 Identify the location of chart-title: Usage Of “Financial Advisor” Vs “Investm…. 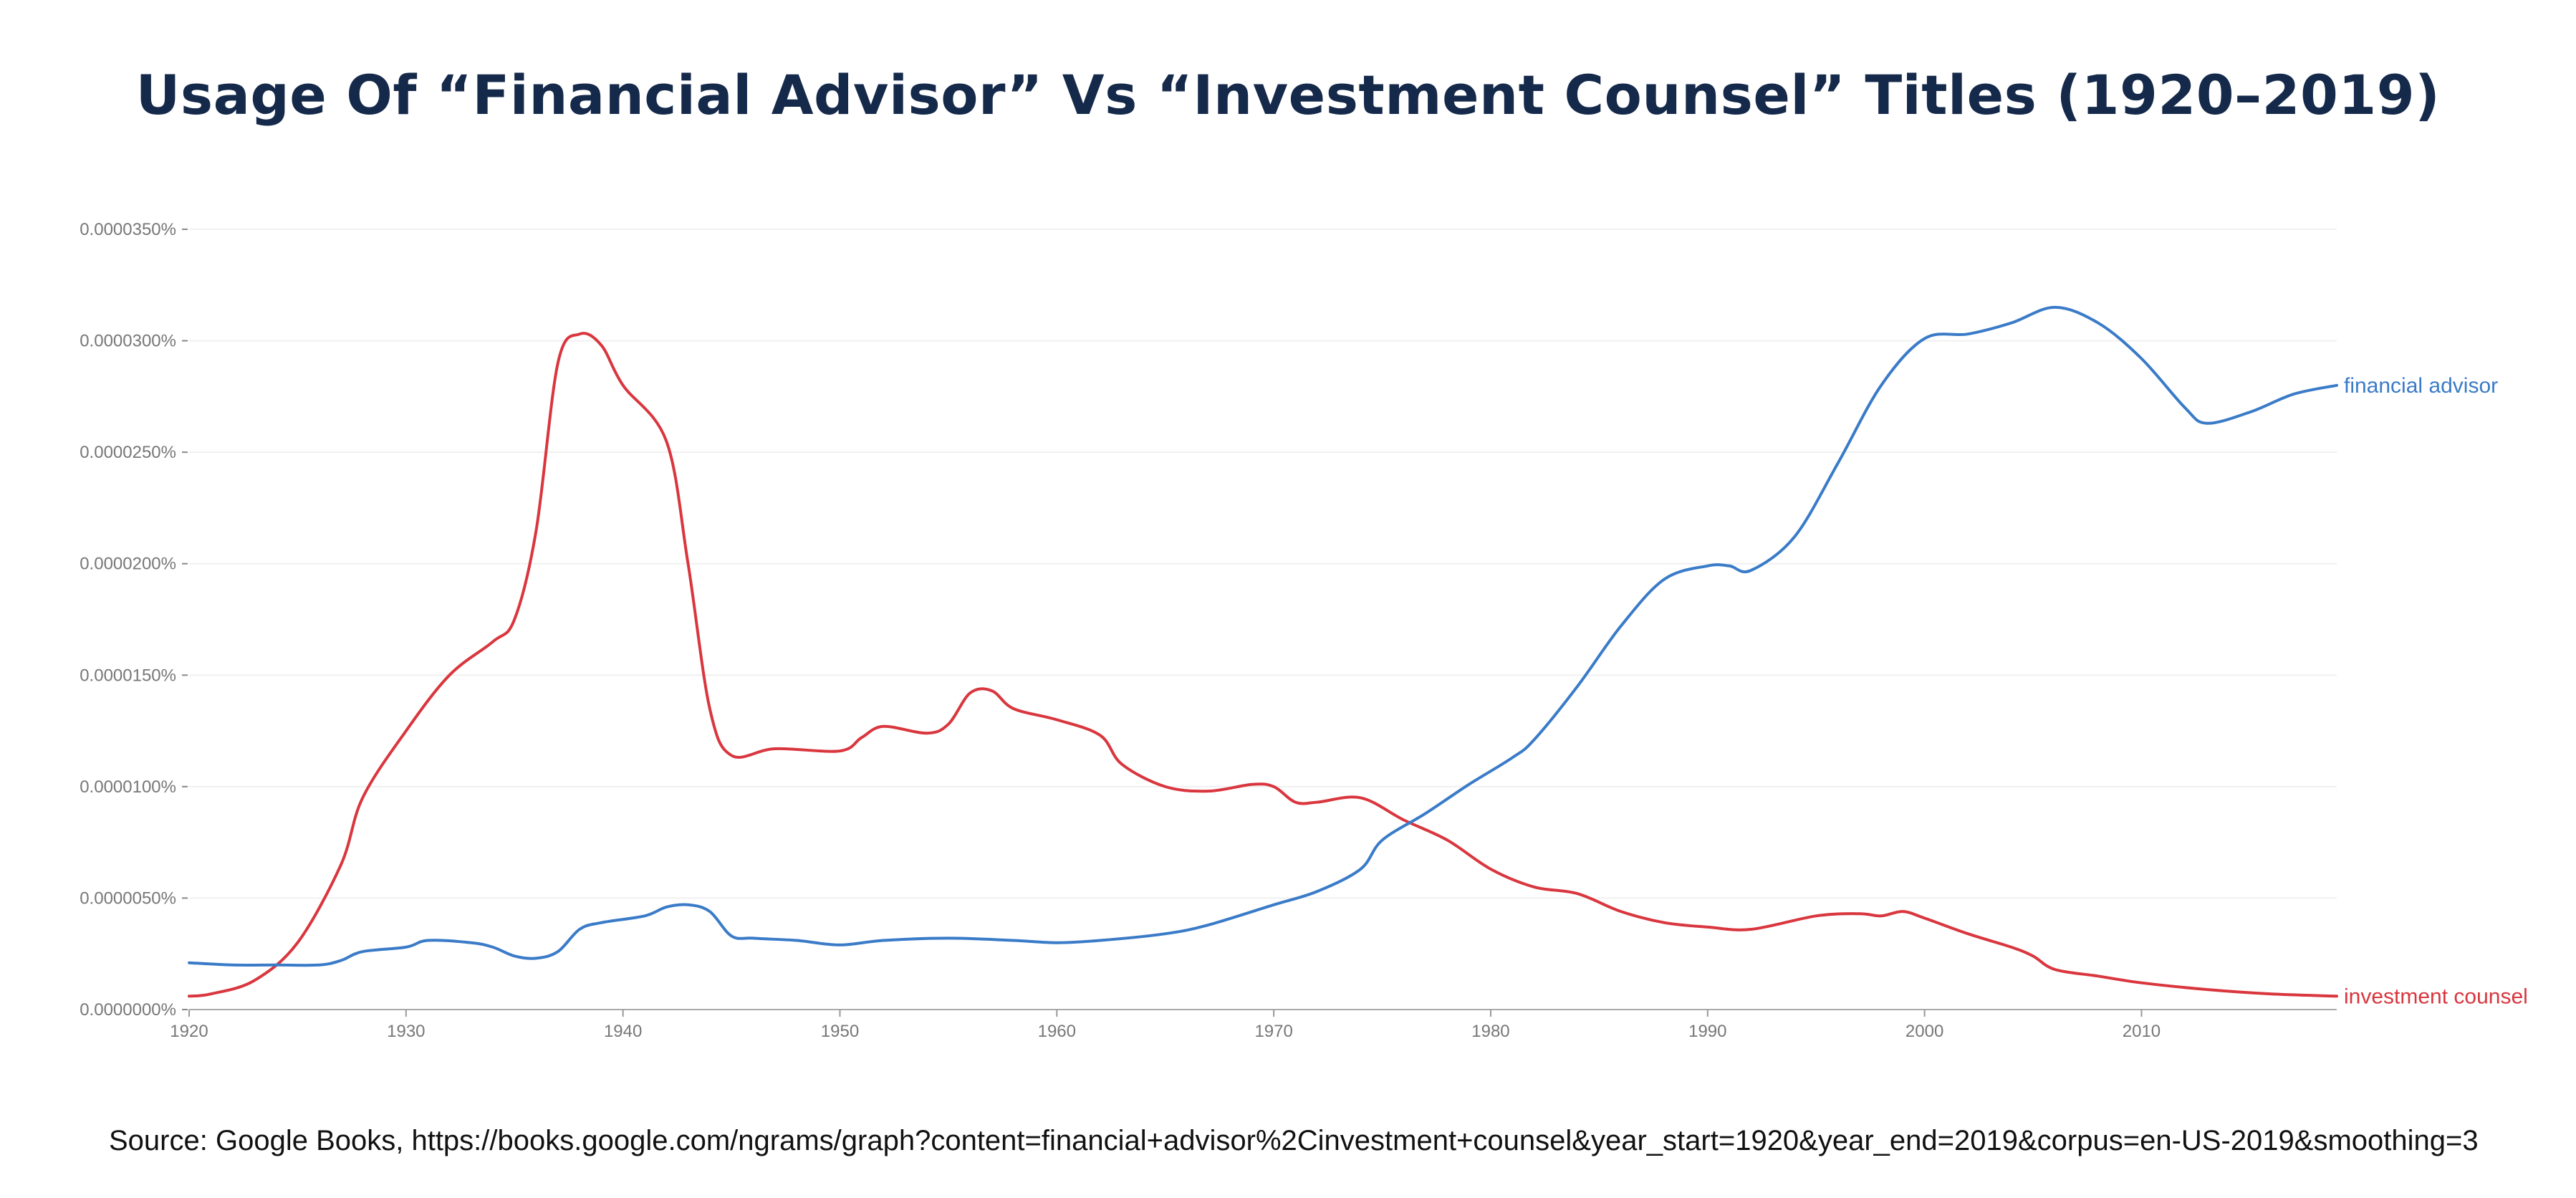
(1288, 95).